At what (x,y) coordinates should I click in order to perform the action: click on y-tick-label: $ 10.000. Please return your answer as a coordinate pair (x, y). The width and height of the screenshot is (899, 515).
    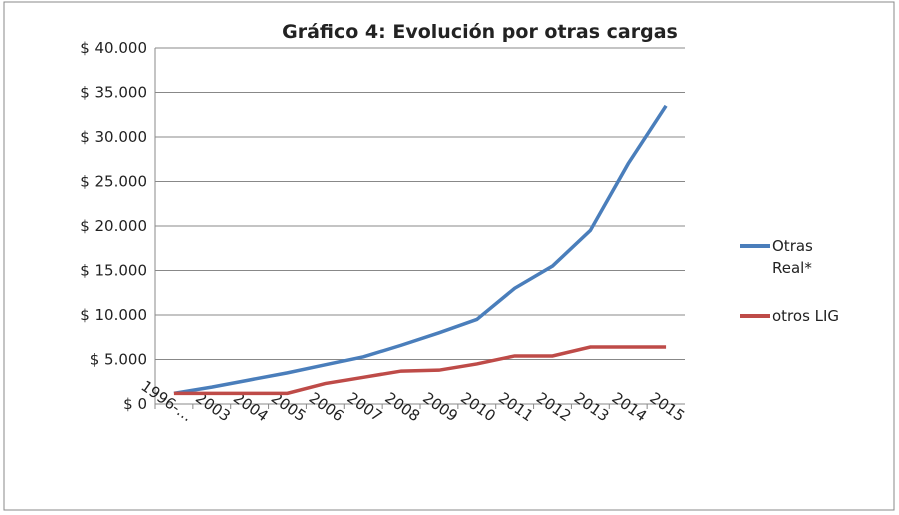
    Looking at the image, I should click on (113, 315).